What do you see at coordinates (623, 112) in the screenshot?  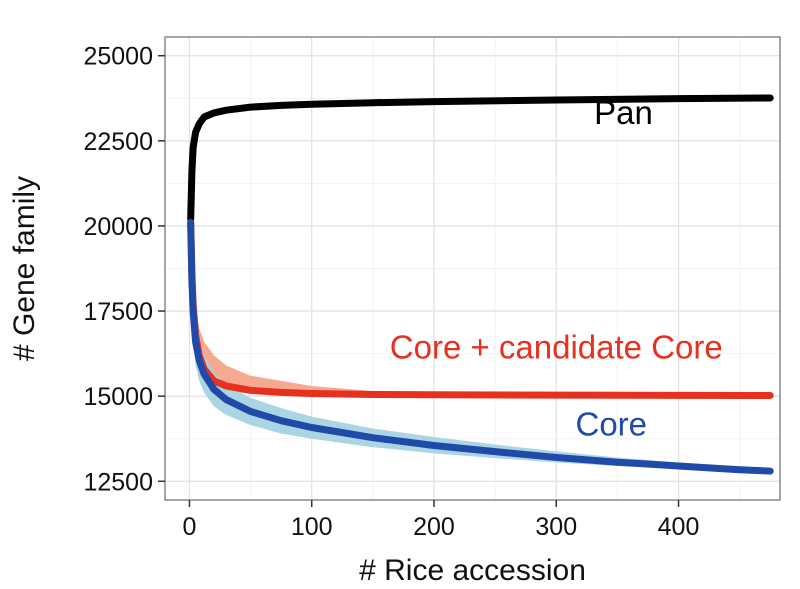 I see `annotation-pan: Pan` at bounding box center [623, 112].